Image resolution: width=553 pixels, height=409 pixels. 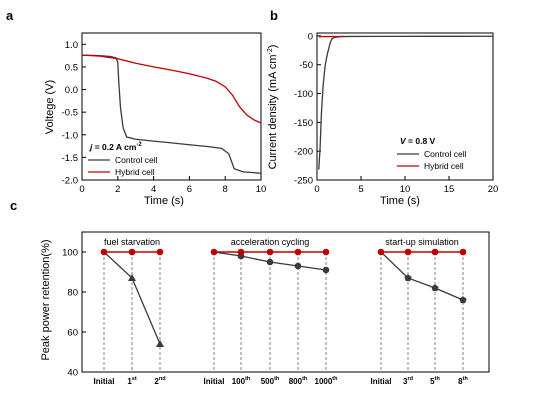 I want to click on panel-c-ylabel: Peak power retention(%), so click(x=46, y=299).